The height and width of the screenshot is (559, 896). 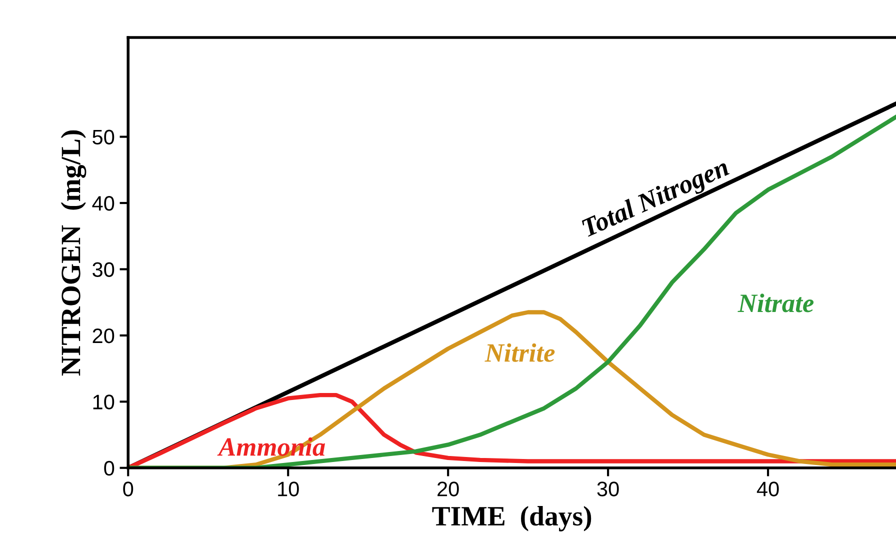 What do you see at coordinates (103, 402) in the screenshot?
I see `y-tick-label: 10` at bounding box center [103, 402].